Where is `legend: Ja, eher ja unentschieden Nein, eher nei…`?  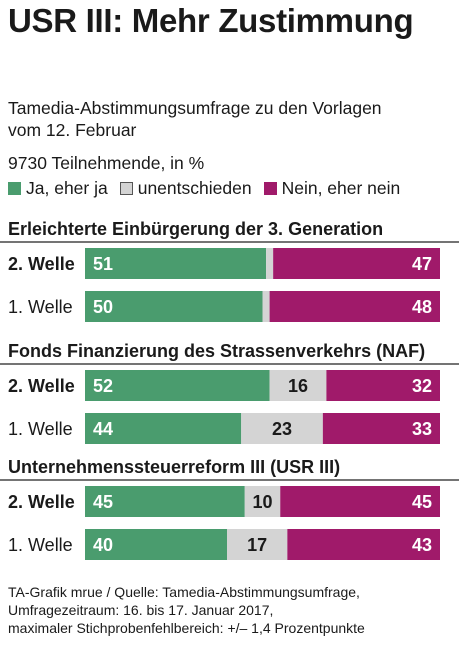 legend: Ja, eher ja unentschieden Nein, eher nei… is located at coordinates (210, 188).